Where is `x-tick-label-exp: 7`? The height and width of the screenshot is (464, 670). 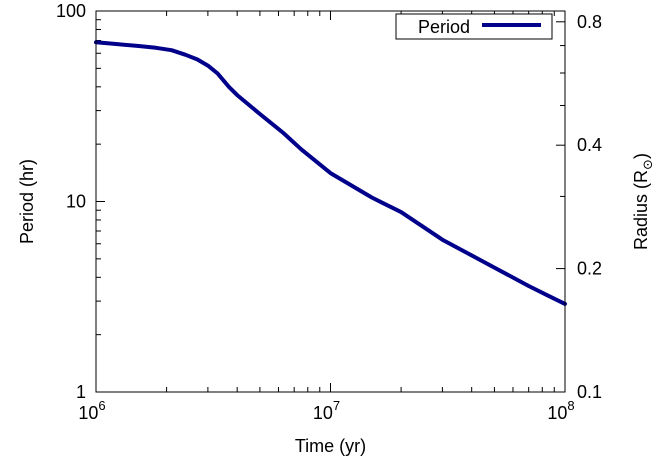
x-tick-label-exp: 7 is located at coordinates (336, 405).